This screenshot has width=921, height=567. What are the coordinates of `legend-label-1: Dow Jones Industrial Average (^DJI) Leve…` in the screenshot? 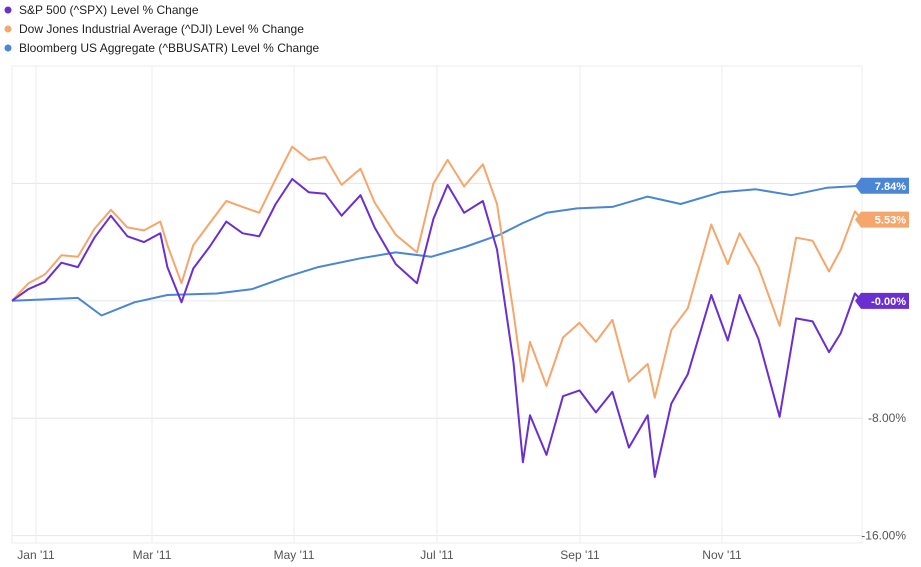 It's located at (161, 29).